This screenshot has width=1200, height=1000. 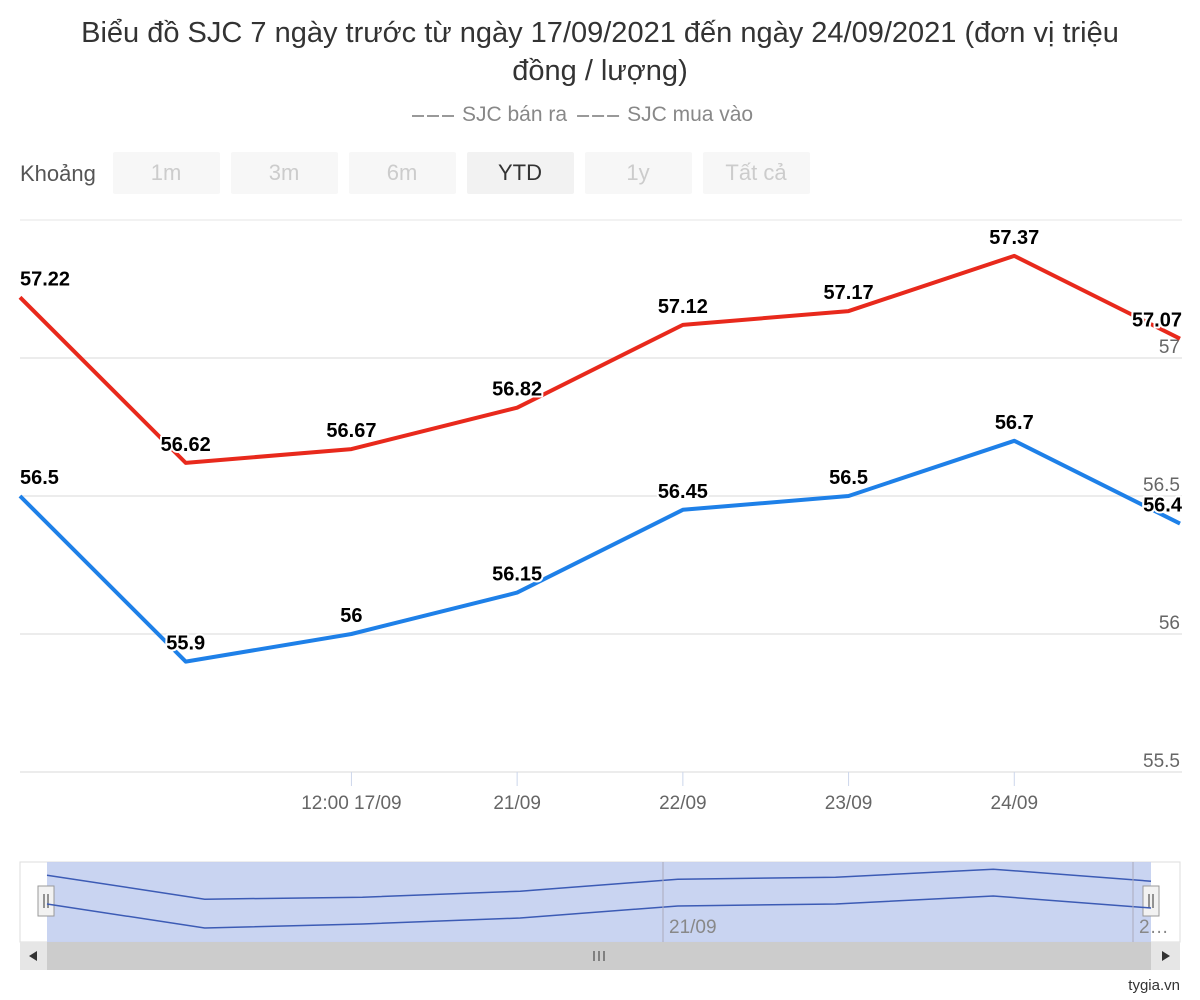 I want to click on data-label: 57.37, so click(x=1014, y=238).